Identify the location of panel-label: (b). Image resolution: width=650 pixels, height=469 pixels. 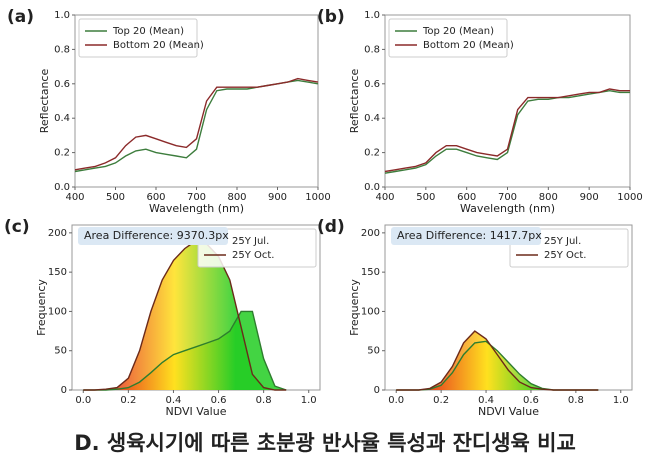
(331, 17).